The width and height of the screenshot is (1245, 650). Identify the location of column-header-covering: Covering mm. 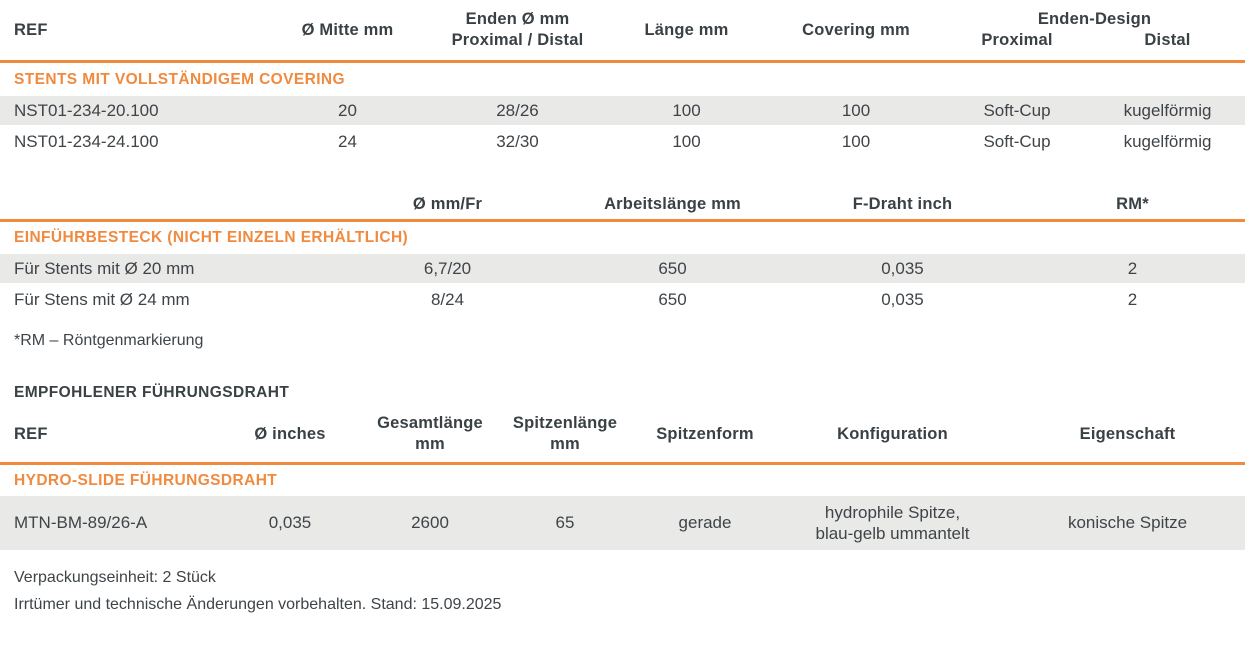
(856, 29).